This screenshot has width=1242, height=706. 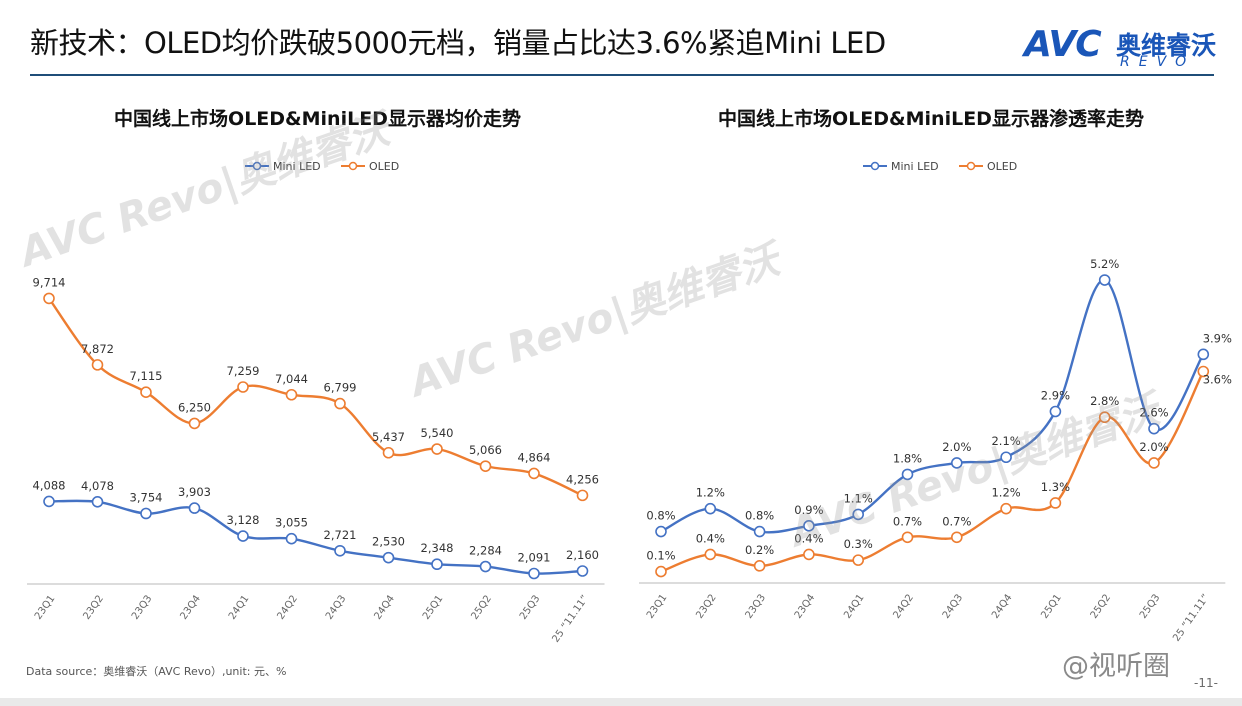 What do you see at coordinates (530, 607) in the screenshot?
I see `x-tick-label: 25Q3` at bounding box center [530, 607].